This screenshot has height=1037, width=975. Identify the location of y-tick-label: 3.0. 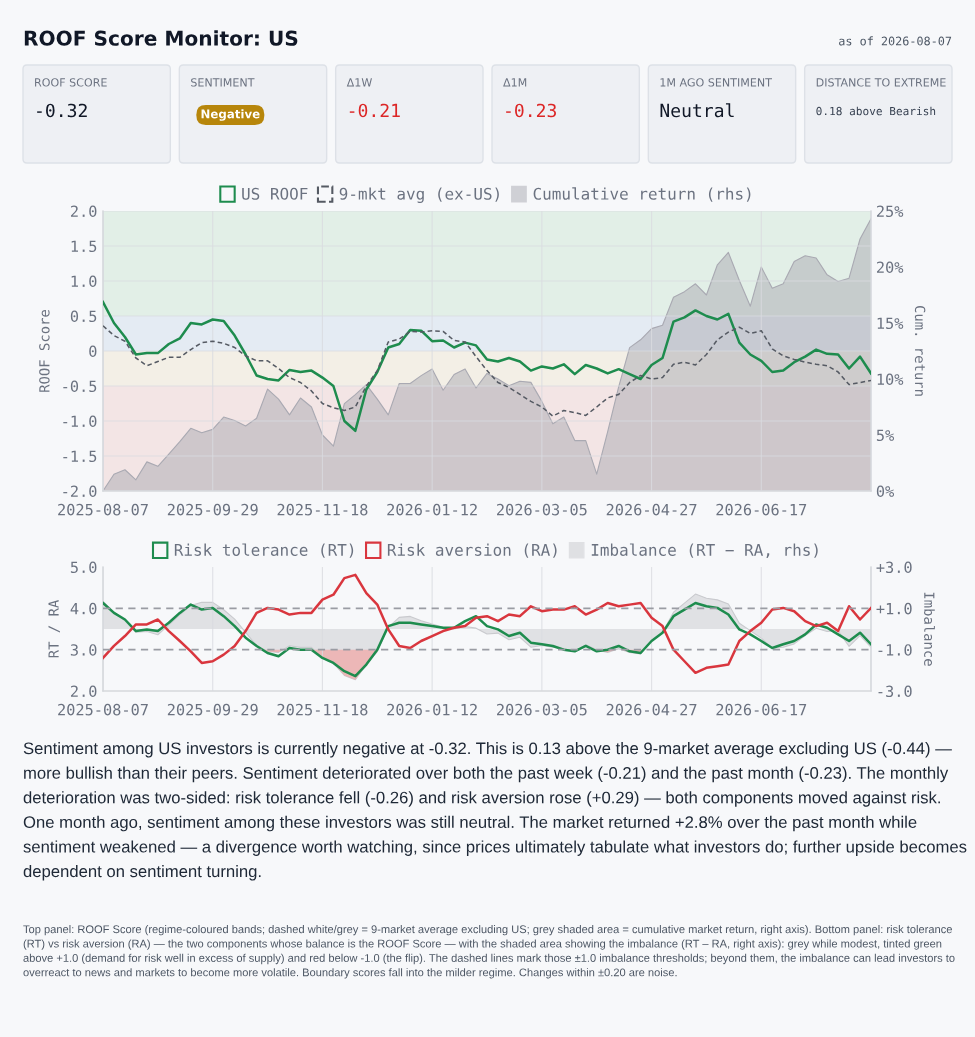
(83, 650).